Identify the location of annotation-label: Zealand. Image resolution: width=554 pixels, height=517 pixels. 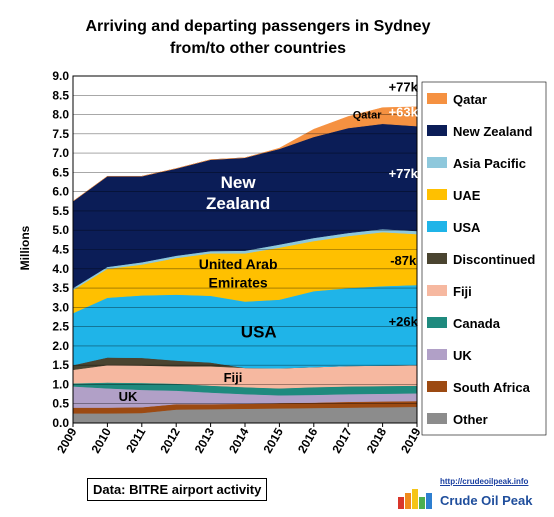
(238, 203).